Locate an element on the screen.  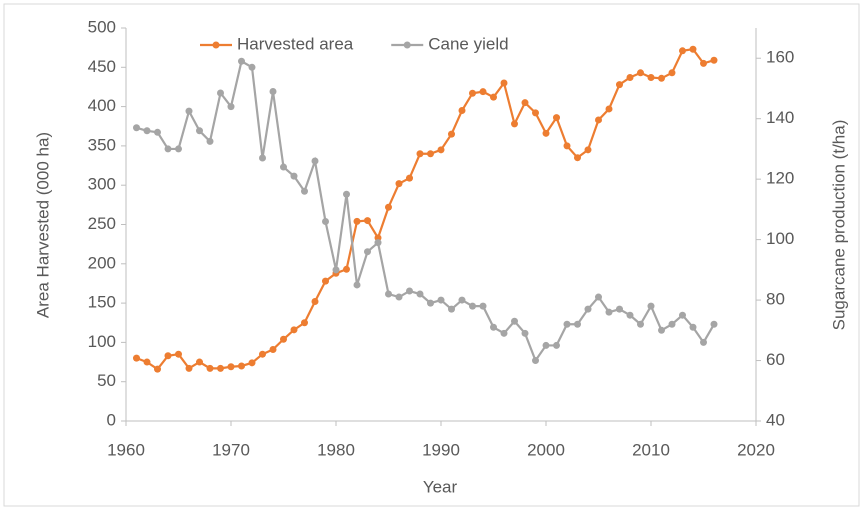
legend-marker is located at coordinates (407, 45).